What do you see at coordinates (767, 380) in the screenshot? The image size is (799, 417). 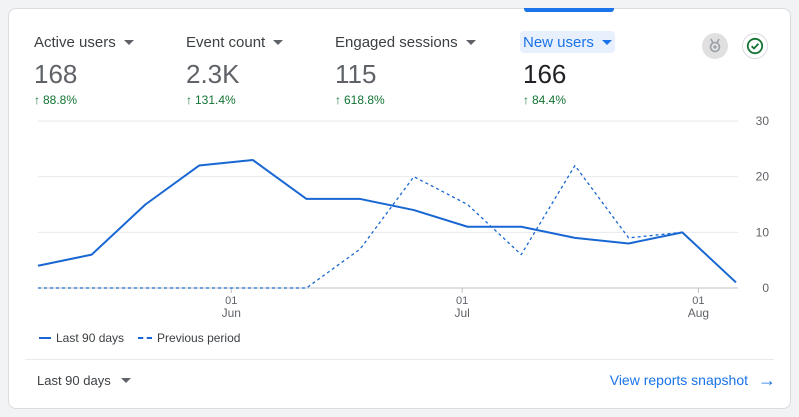 I see `arrow-right-icon: →` at bounding box center [767, 380].